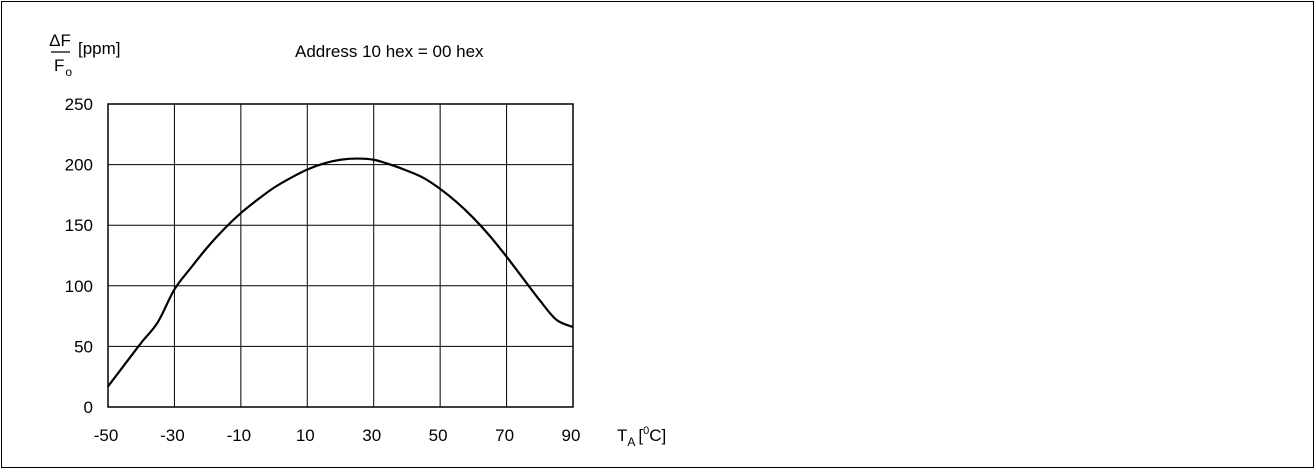 This screenshot has width=1316, height=470. Describe the element at coordinates (504, 435) in the screenshot. I see `x-tick-label: 70` at that location.